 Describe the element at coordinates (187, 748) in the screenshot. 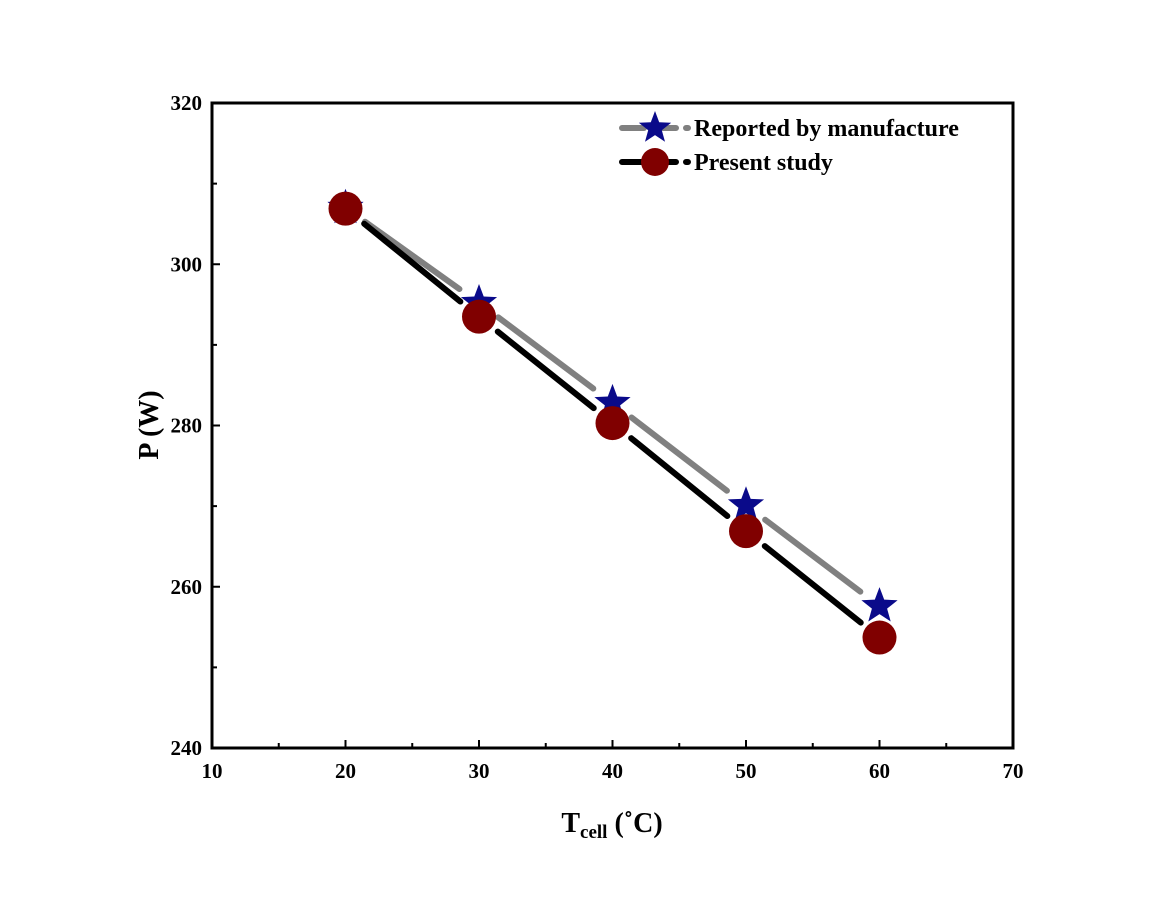

I see `y-tick-label: 240` at that location.